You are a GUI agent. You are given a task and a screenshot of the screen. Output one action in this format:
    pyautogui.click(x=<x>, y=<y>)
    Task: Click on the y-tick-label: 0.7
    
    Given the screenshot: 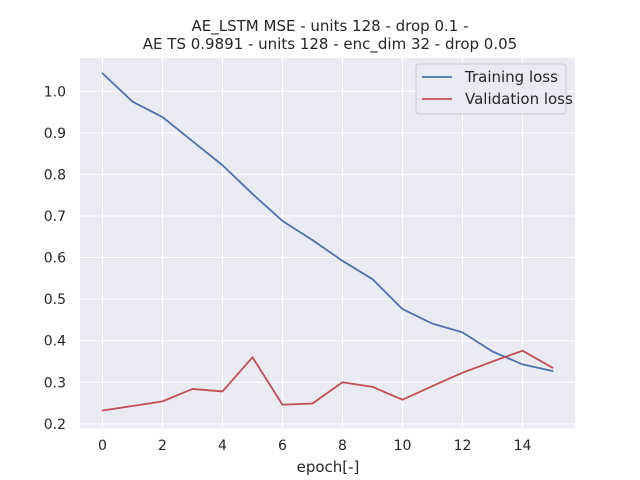 What is the action you would take?
    pyautogui.click(x=55, y=217)
    